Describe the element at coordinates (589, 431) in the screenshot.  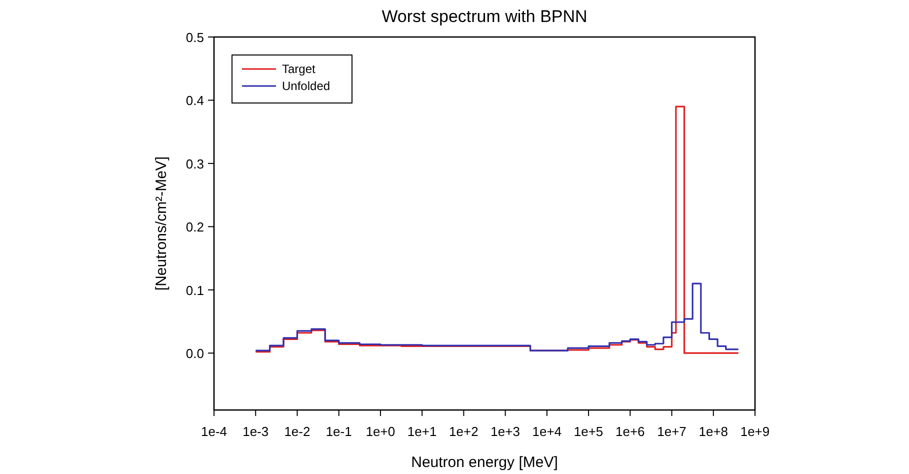
I see `x-tick-label: 1e+5` at that location.